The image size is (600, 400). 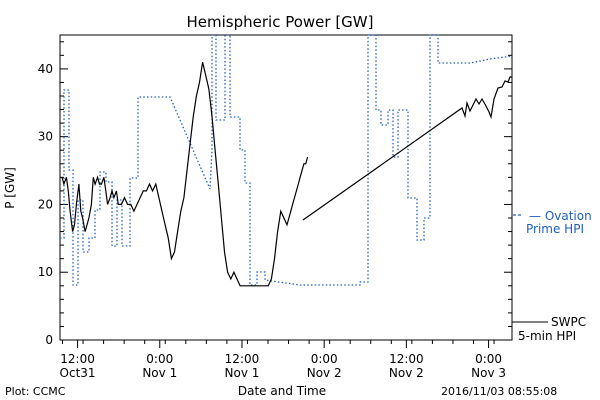 I want to click on y-tick-label: 20, so click(x=45, y=204).